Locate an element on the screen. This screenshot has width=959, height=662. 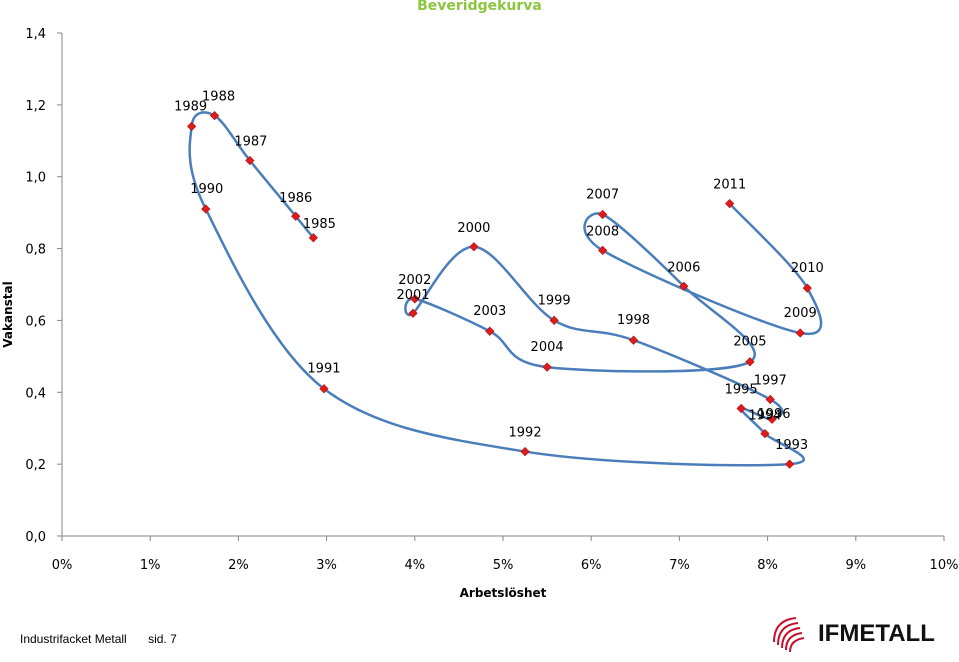
point-label-1988: 1988 is located at coordinates (218, 97).